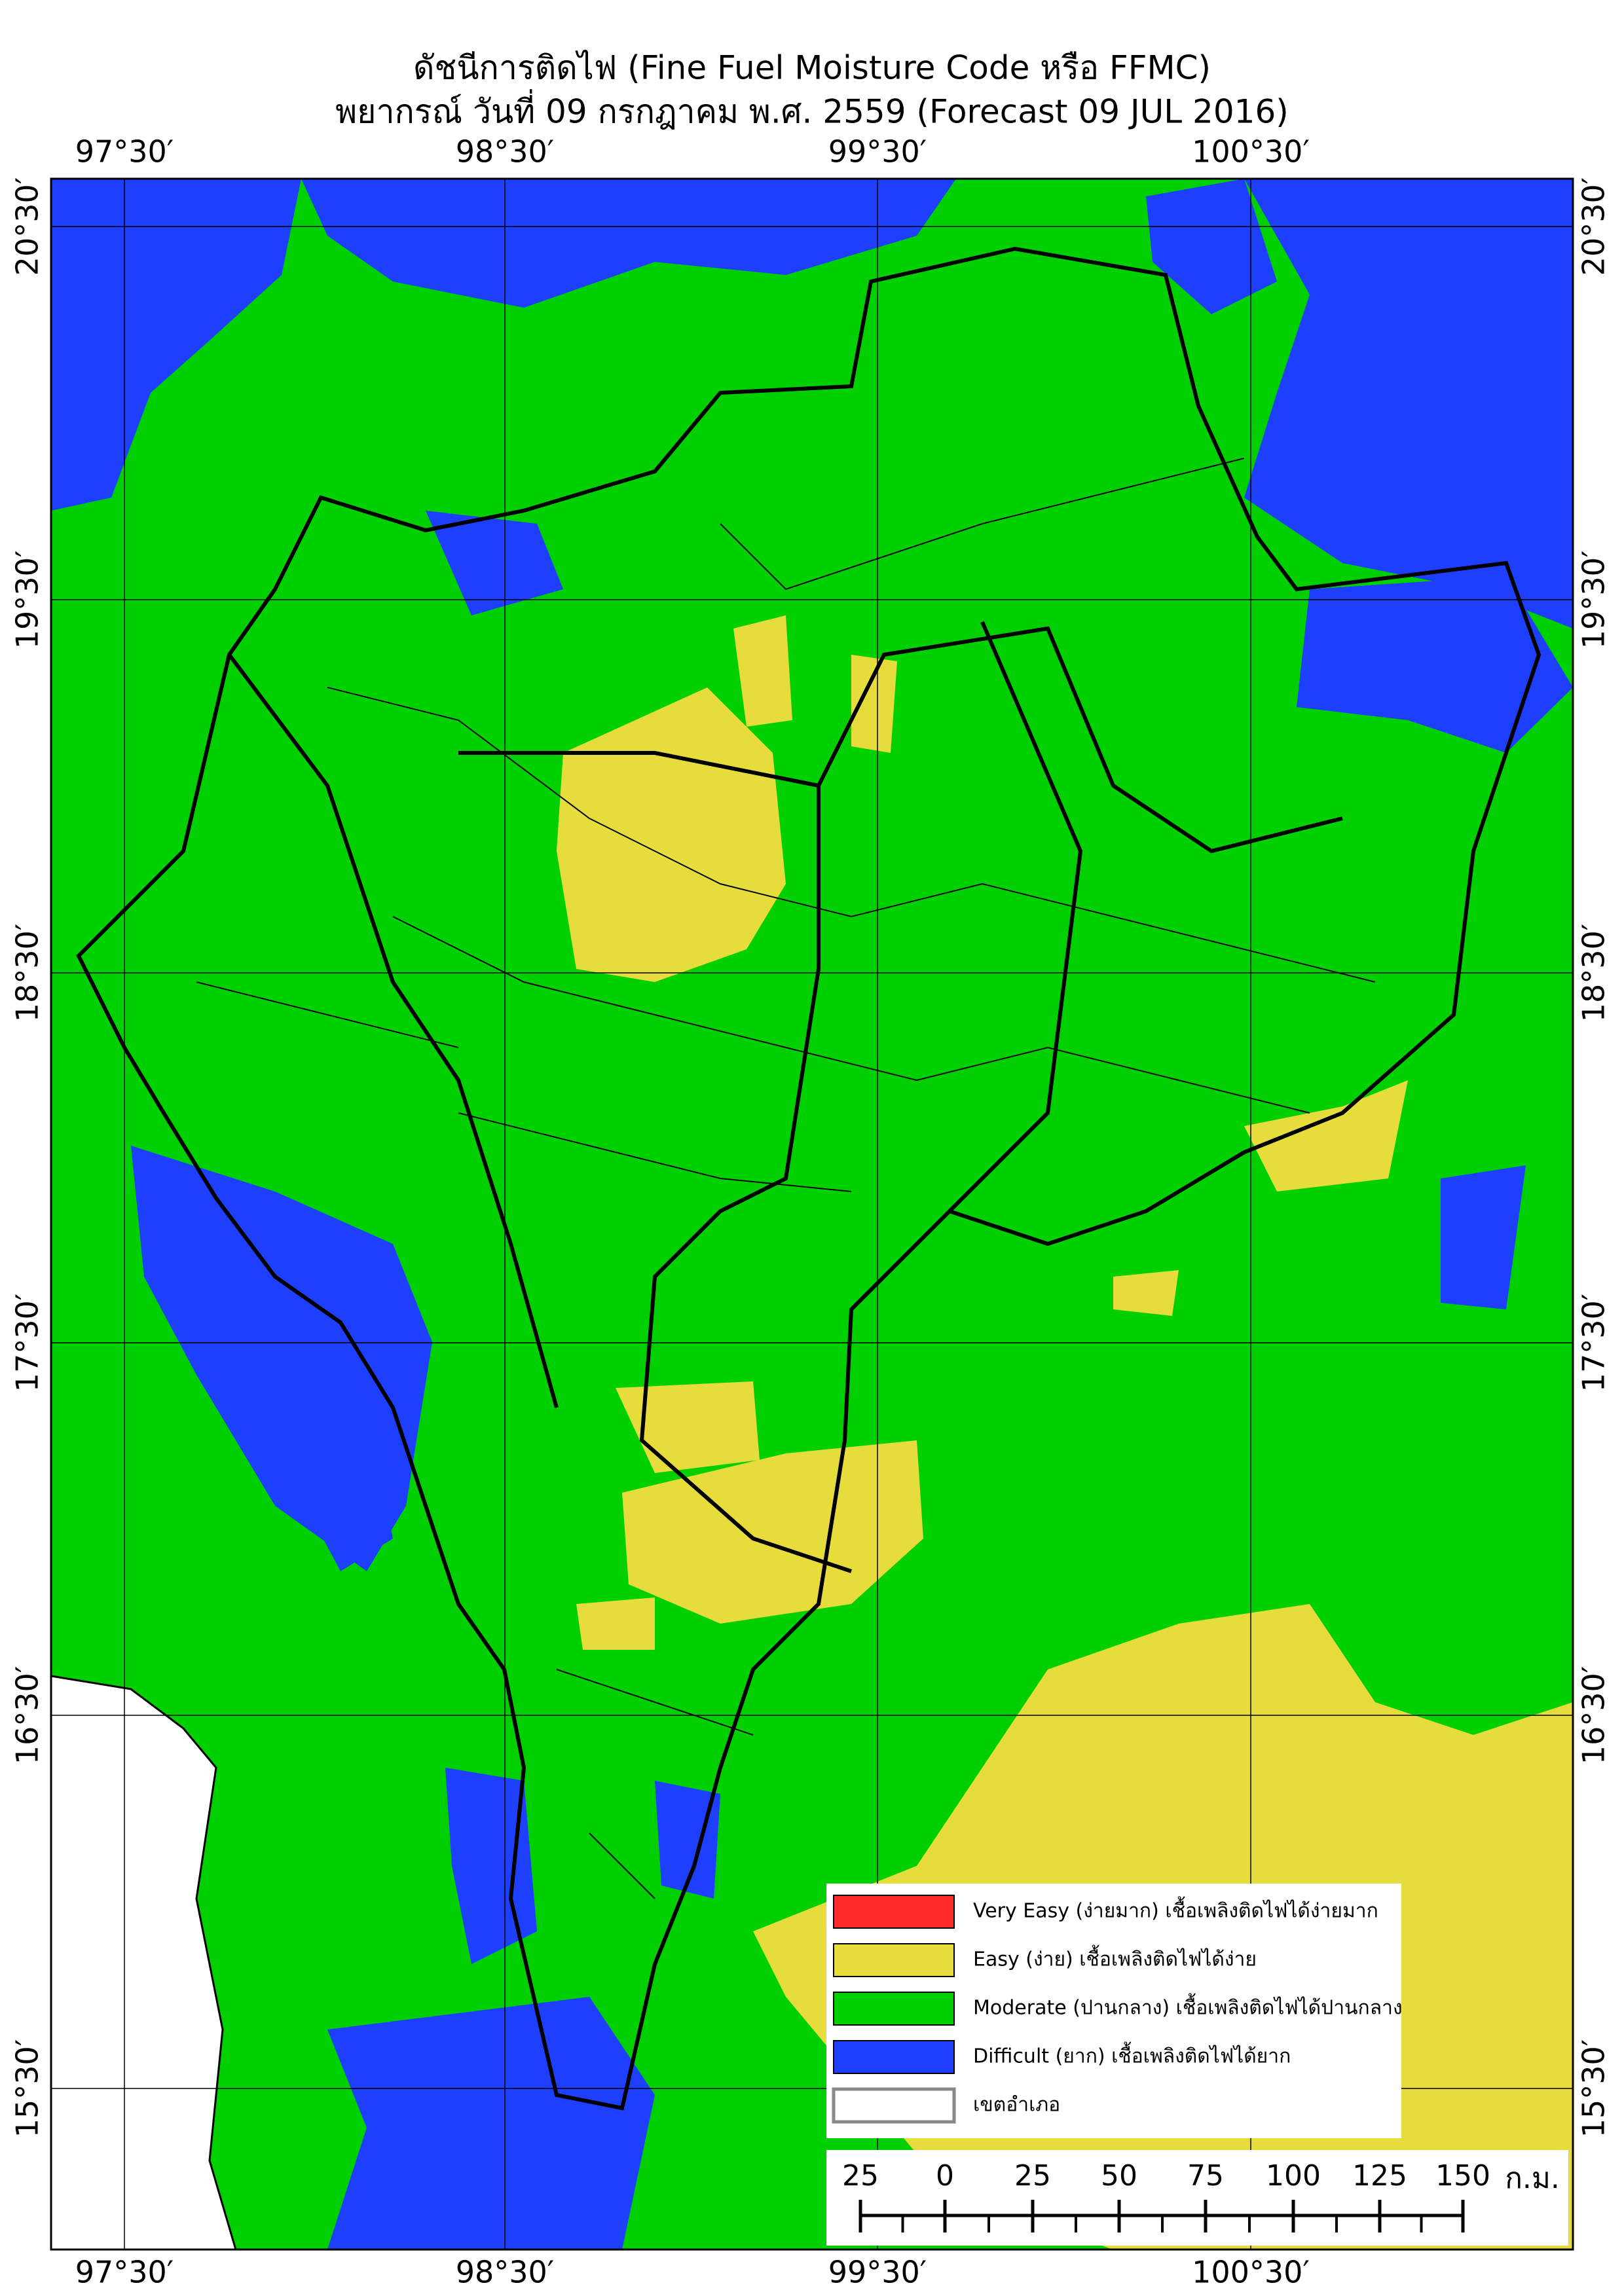 This screenshot has width=1624, height=2296. Describe the element at coordinates (1594, 1715) in the screenshot. I see `lat-label-right: 16°30′` at that location.